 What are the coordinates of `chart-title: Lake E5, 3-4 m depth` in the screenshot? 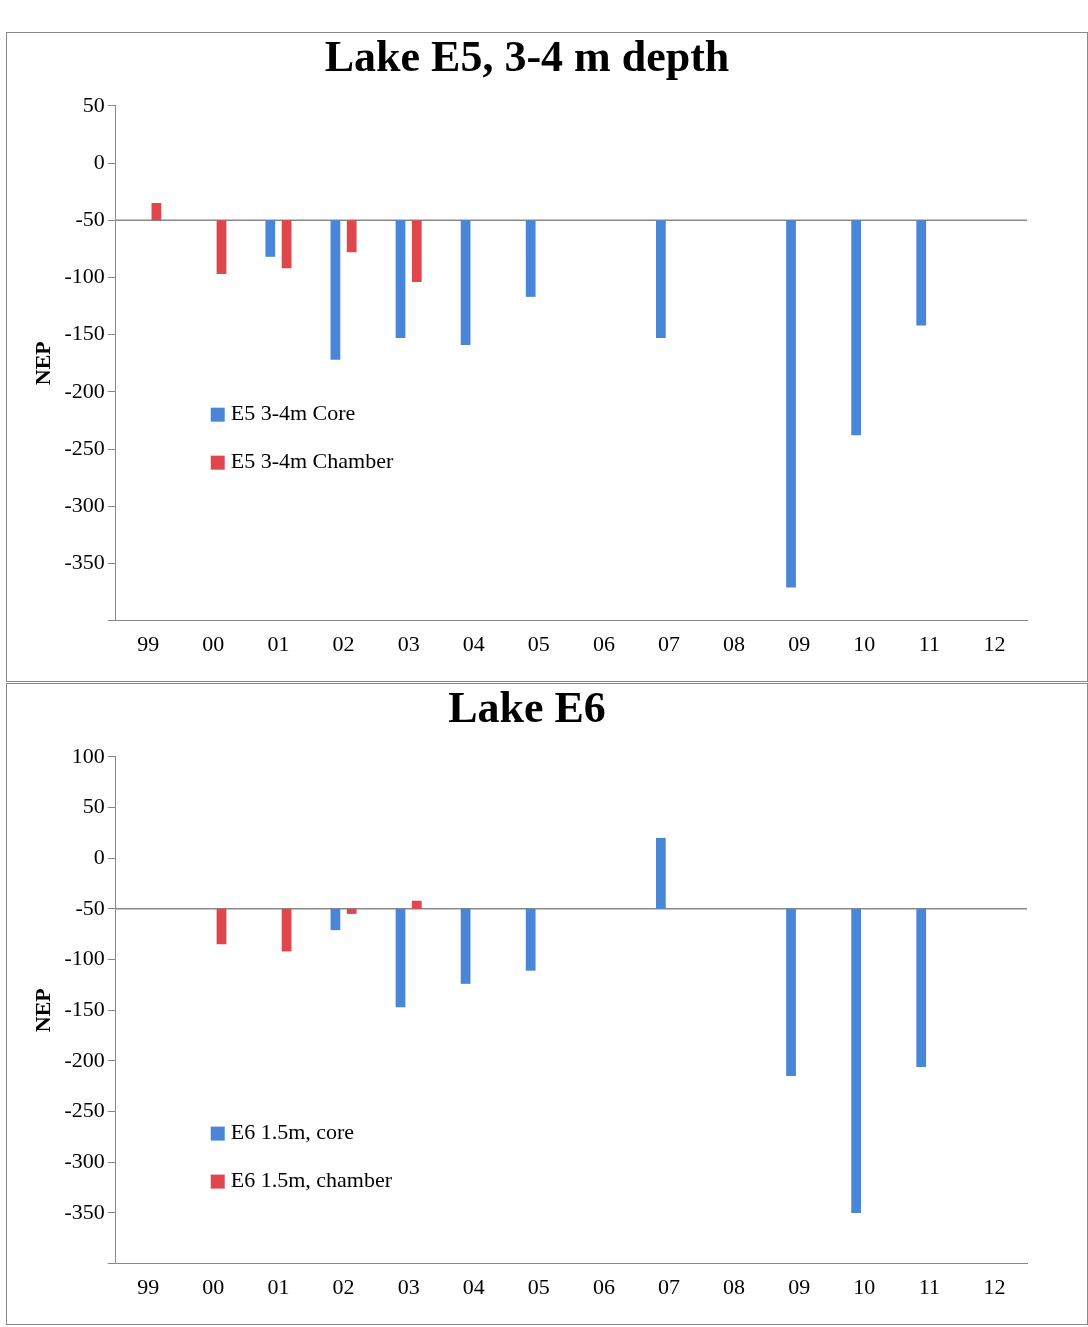 It's located at (527, 56).